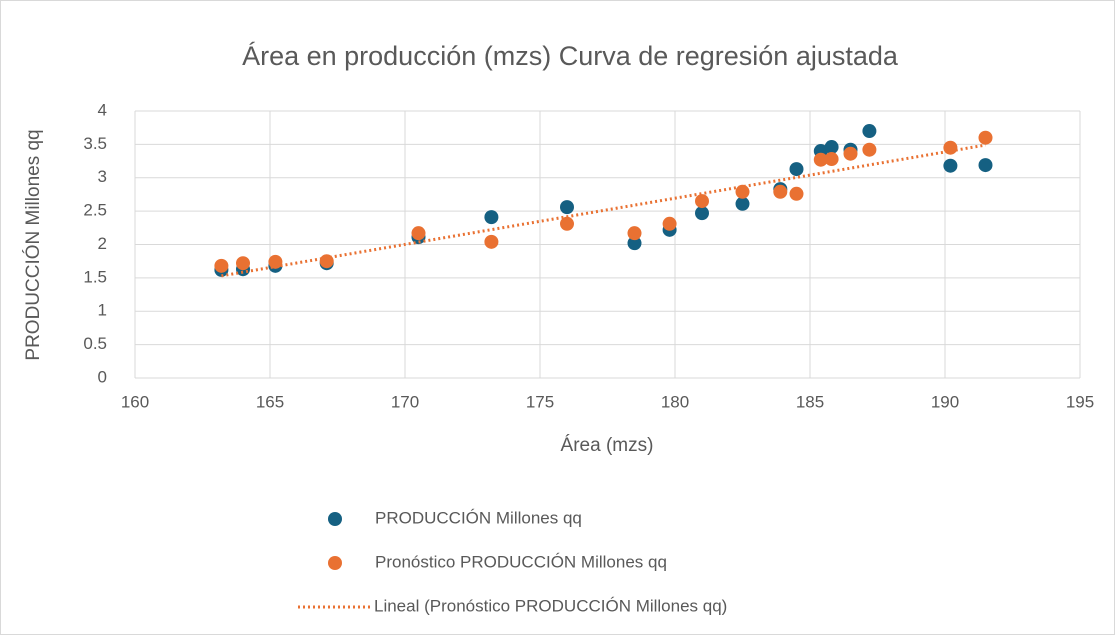  Describe the element at coordinates (102, 176) in the screenshot. I see `y-tick-label: 3` at that location.